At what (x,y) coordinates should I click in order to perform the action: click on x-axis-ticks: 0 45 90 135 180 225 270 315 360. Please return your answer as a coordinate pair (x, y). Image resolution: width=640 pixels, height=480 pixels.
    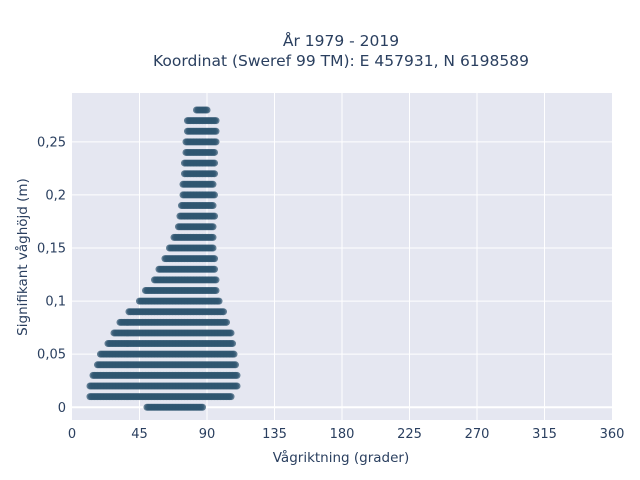
    Looking at the image, I should click on (346, 434).